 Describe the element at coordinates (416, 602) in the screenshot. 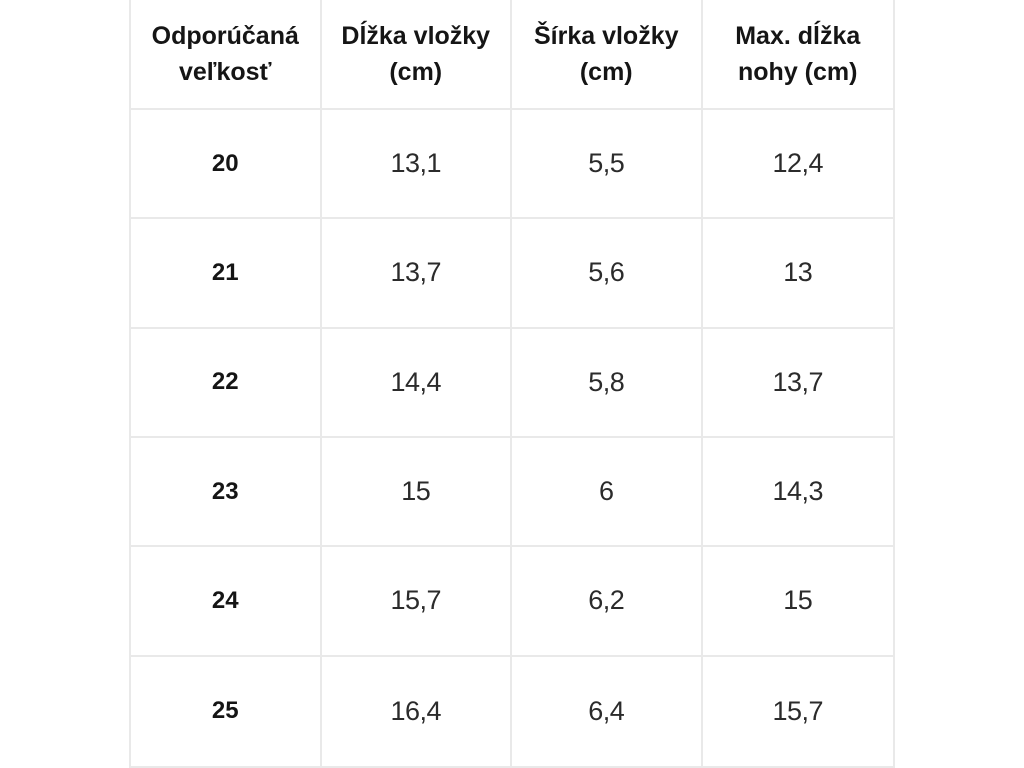

I see `insole-length-cell: 15,7` at that location.